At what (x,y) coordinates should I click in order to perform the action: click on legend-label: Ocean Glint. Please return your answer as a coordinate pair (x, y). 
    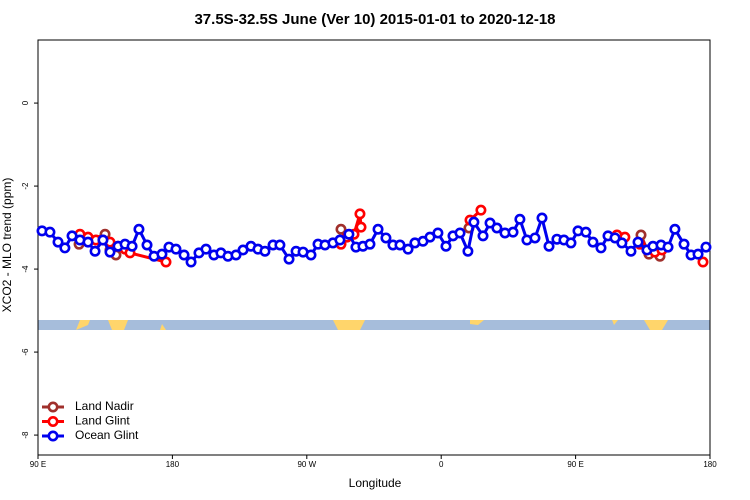
    Looking at the image, I should click on (107, 435).